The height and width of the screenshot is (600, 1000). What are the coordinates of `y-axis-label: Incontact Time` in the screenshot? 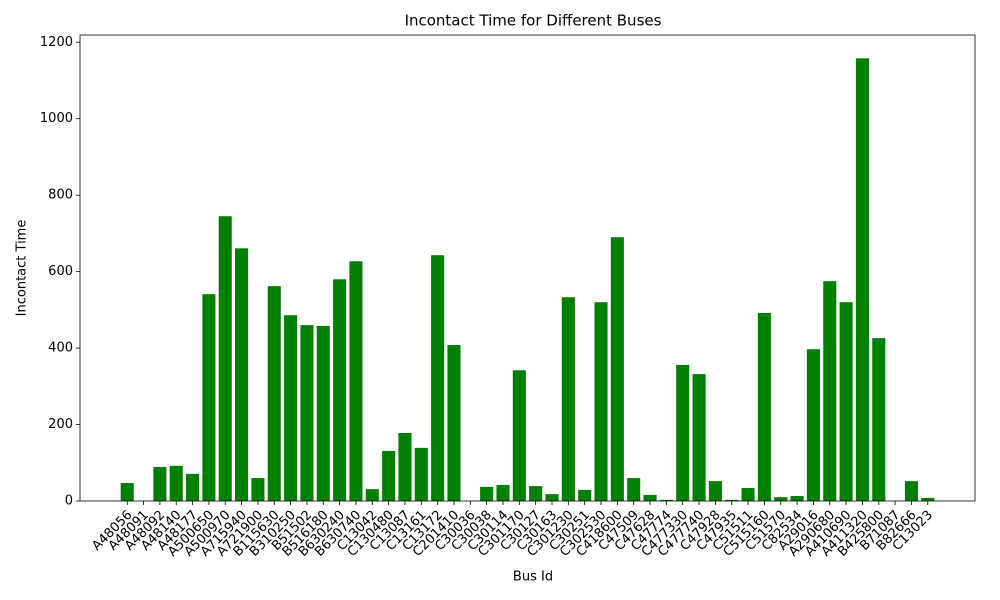 It's located at (22, 268).